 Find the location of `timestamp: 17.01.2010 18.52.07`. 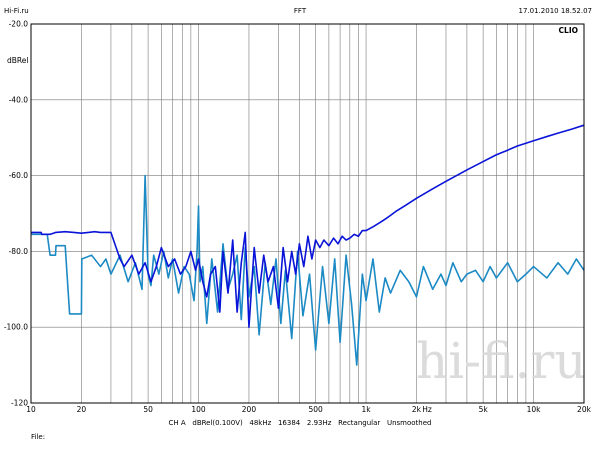

timestamp: 17.01.2010 18.52.07 is located at coordinates (555, 11).